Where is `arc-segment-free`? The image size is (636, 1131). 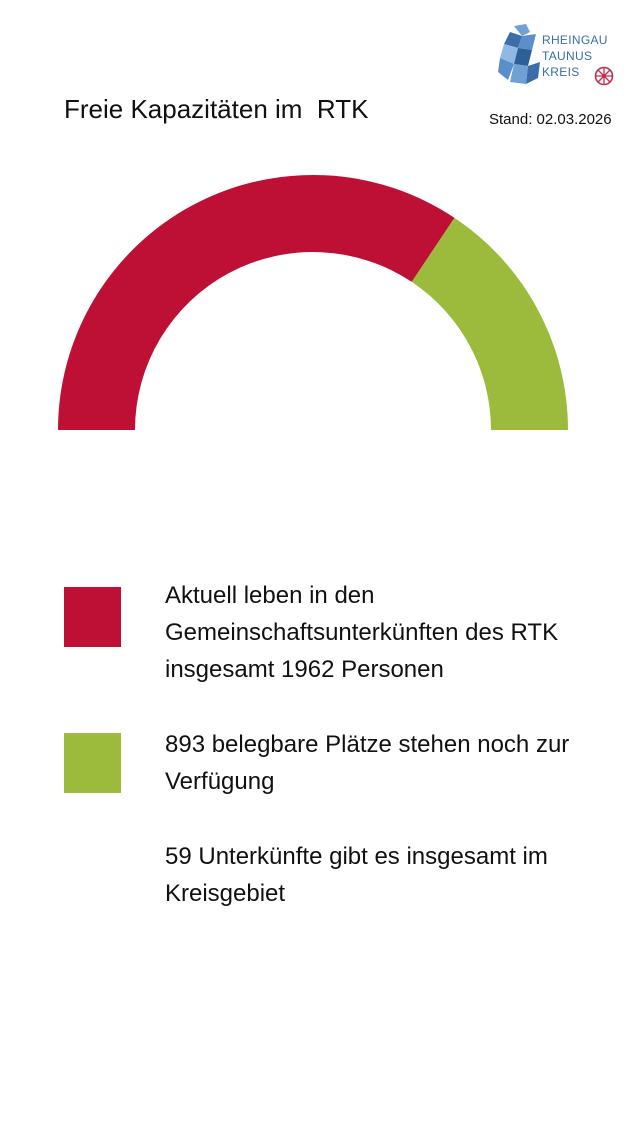 arc-segment-free is located at coordinates (489, 323).